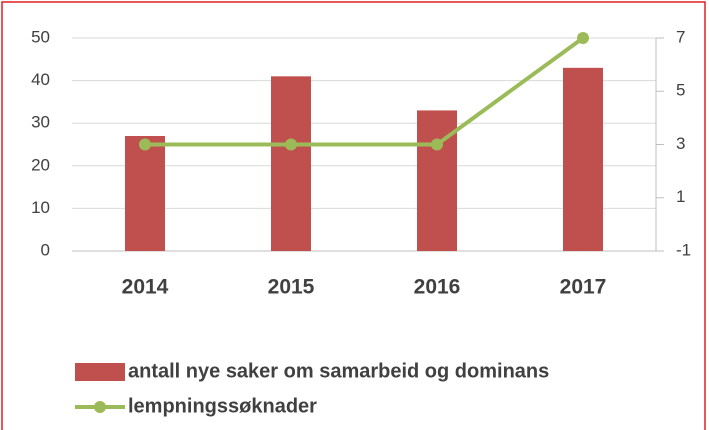  I want to click on x-tick-label: 2016, so click(437, 287).